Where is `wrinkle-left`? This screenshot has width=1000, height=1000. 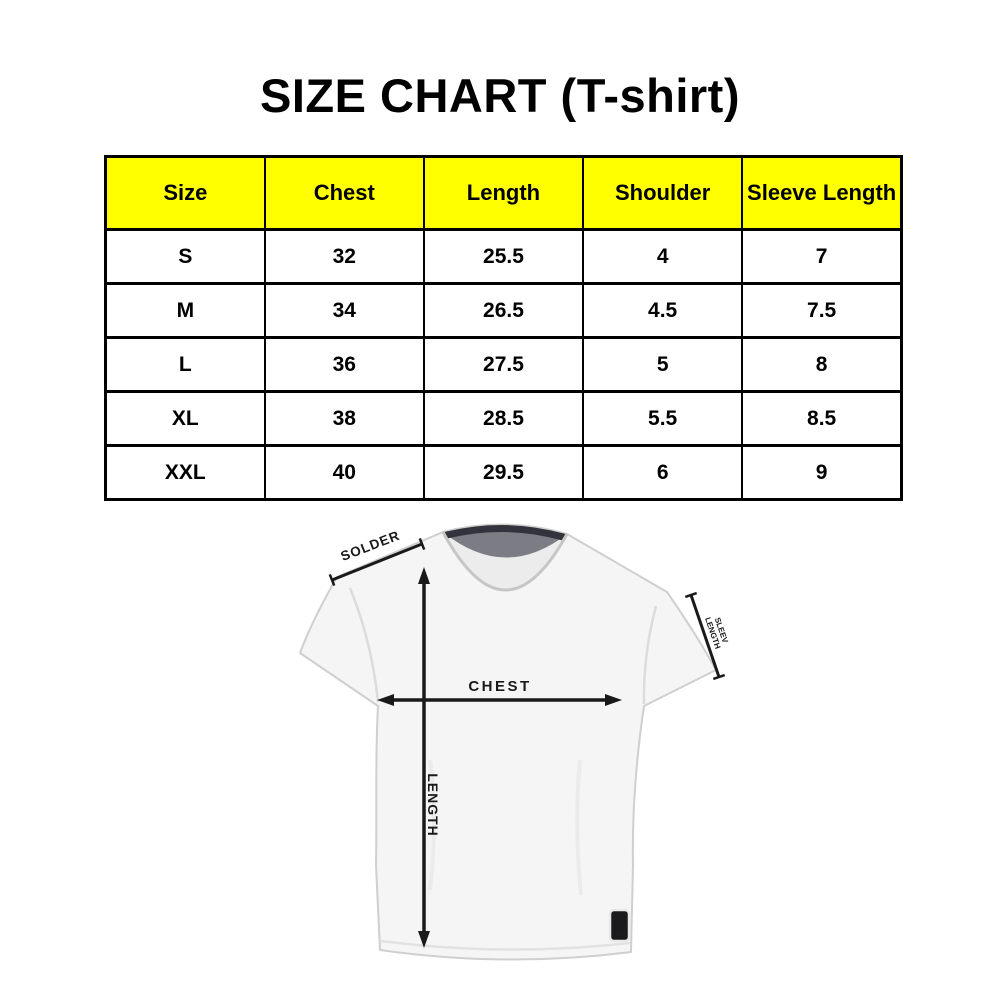 wrinkle-left is located at coordinates (432, 825).